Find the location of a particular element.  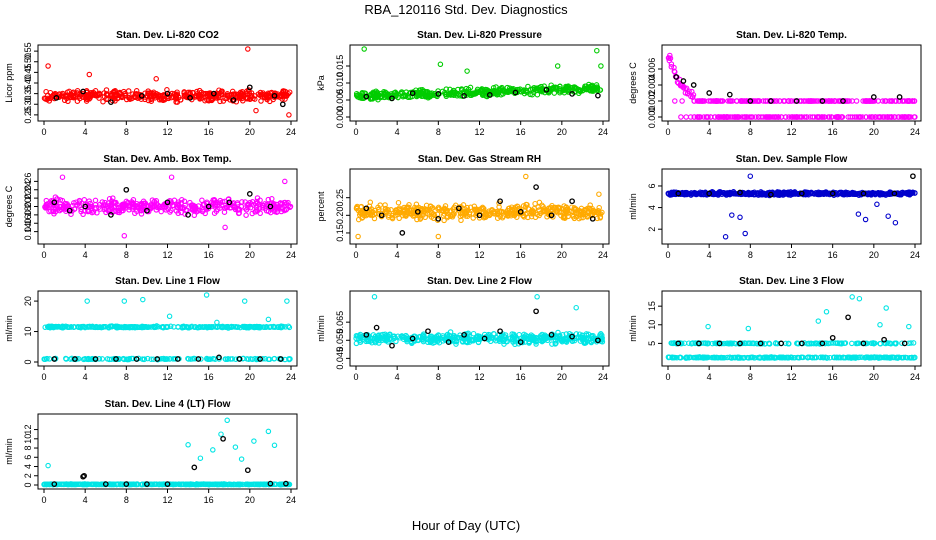

y-tick-label: 0.55 is located at coordinates (28, 51).